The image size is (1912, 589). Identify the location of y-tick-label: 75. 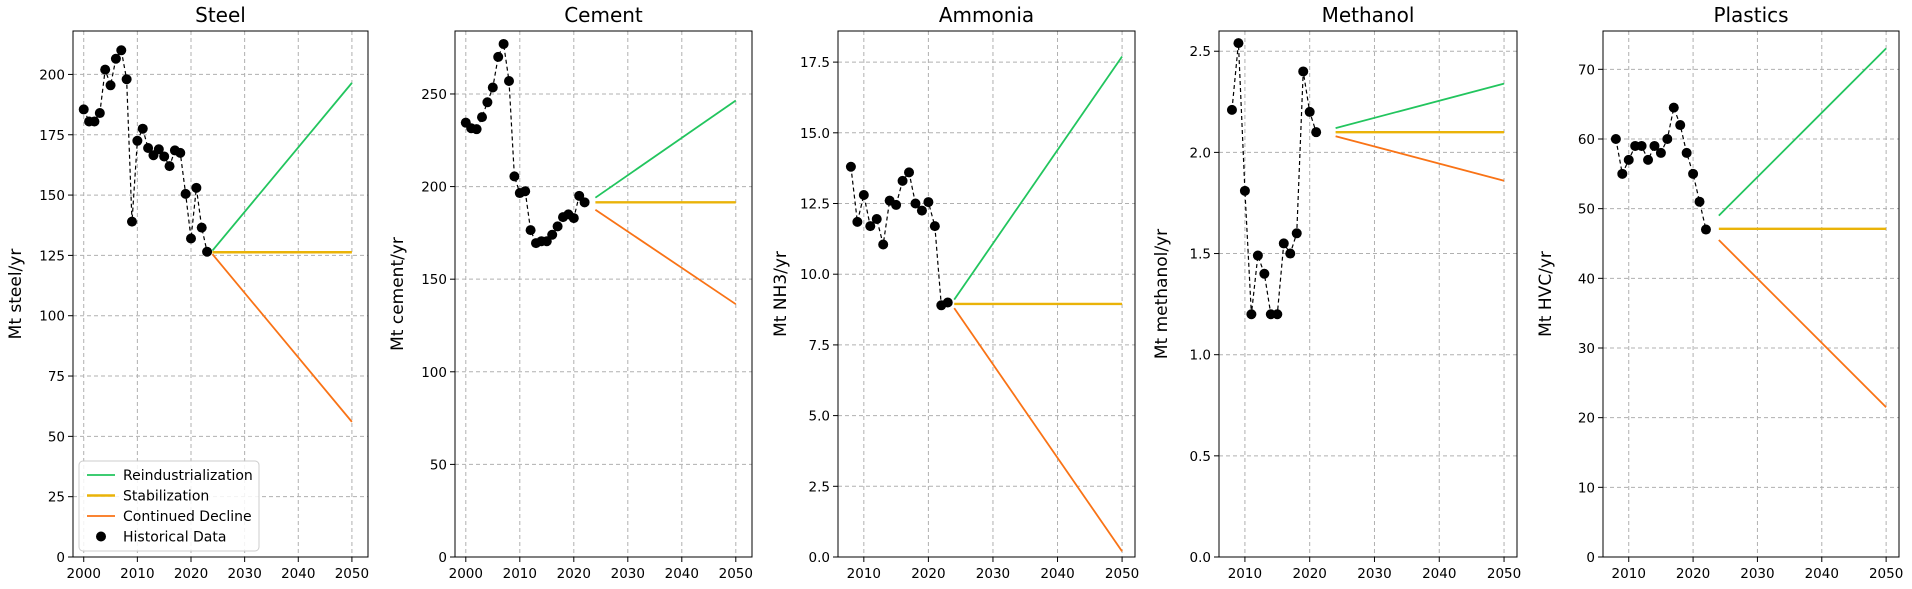
(56, 377).